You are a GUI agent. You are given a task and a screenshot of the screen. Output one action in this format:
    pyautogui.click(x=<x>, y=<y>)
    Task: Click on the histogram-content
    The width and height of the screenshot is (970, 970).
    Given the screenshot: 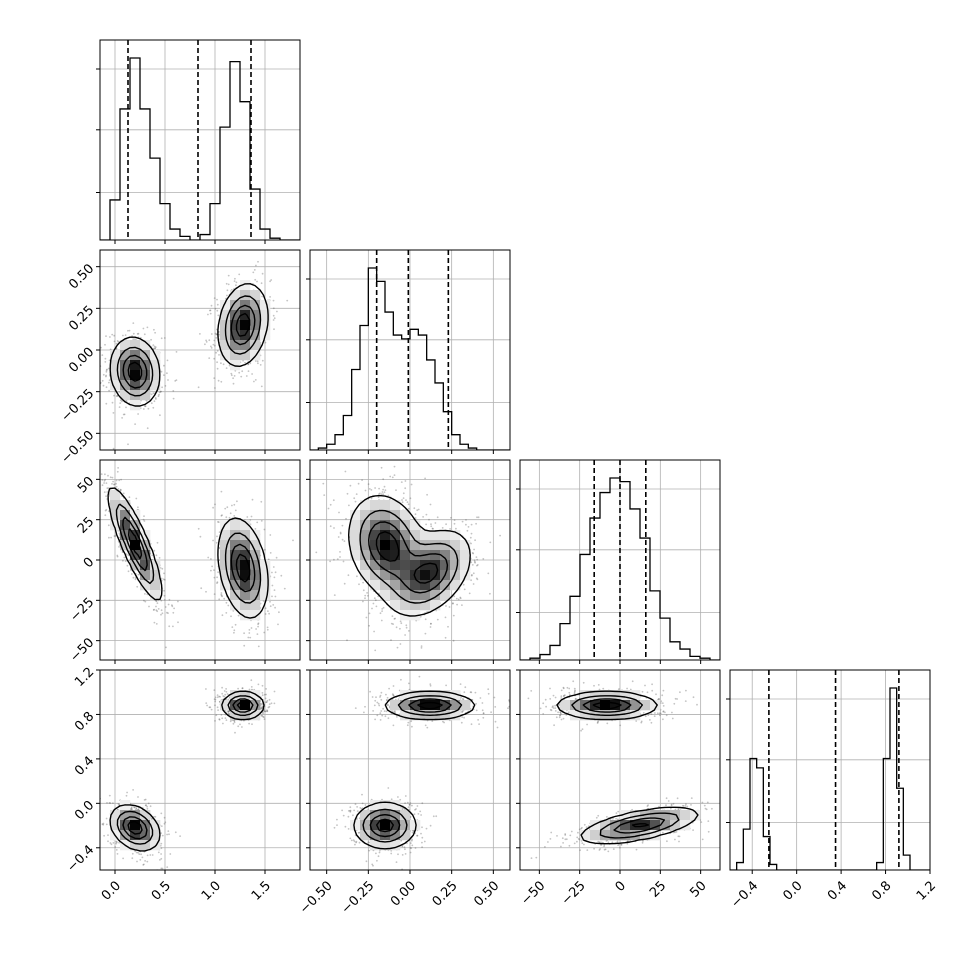 What is the action you would take?
    pyautogui.click(x=830, y=770)
    